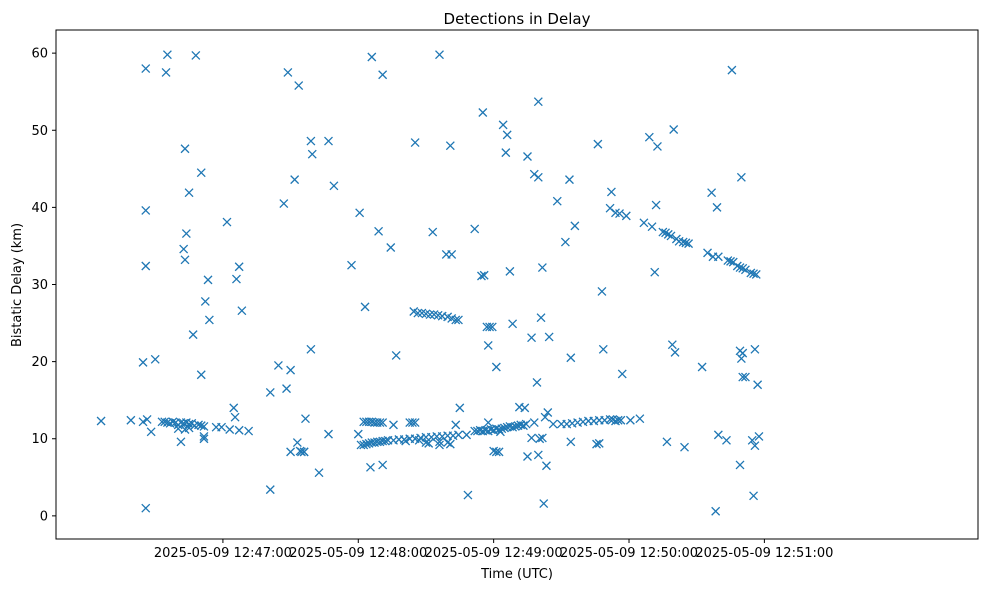  I want to click on y-tick-label: 40, so click(39, 208).